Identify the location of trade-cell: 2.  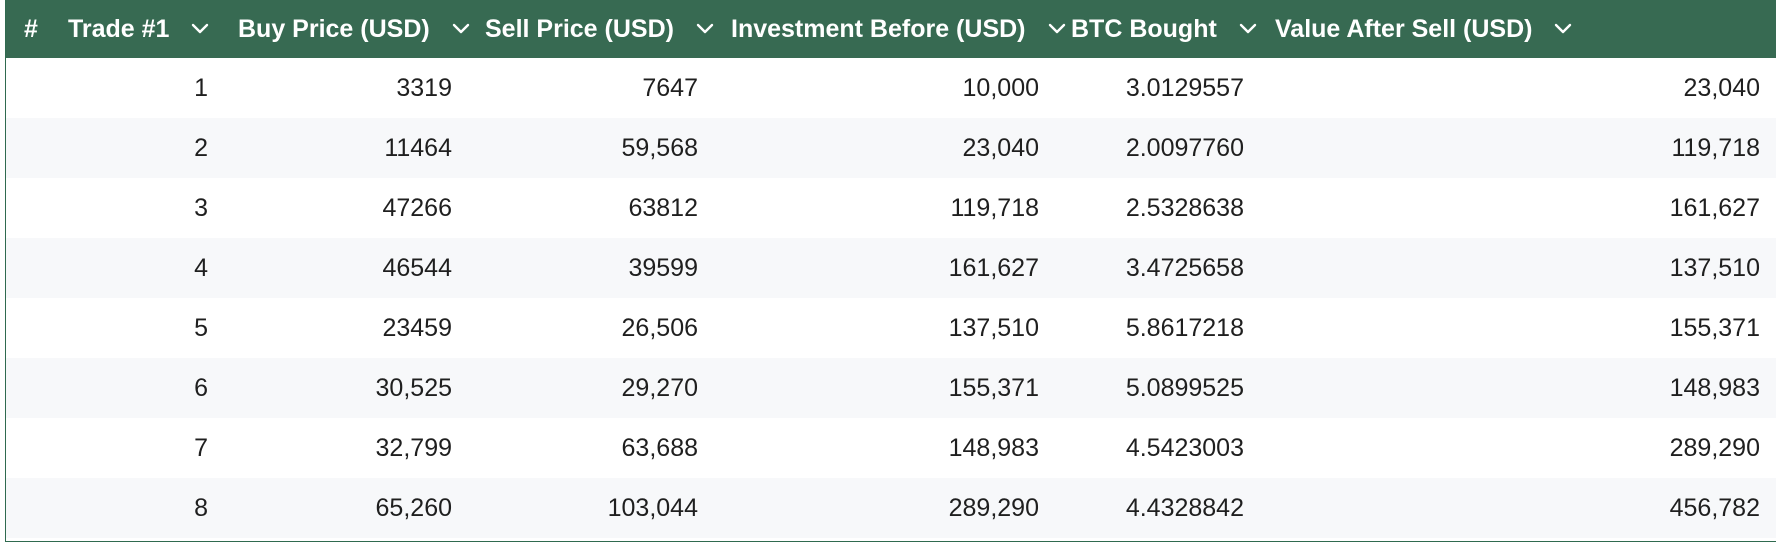
(201, 147).